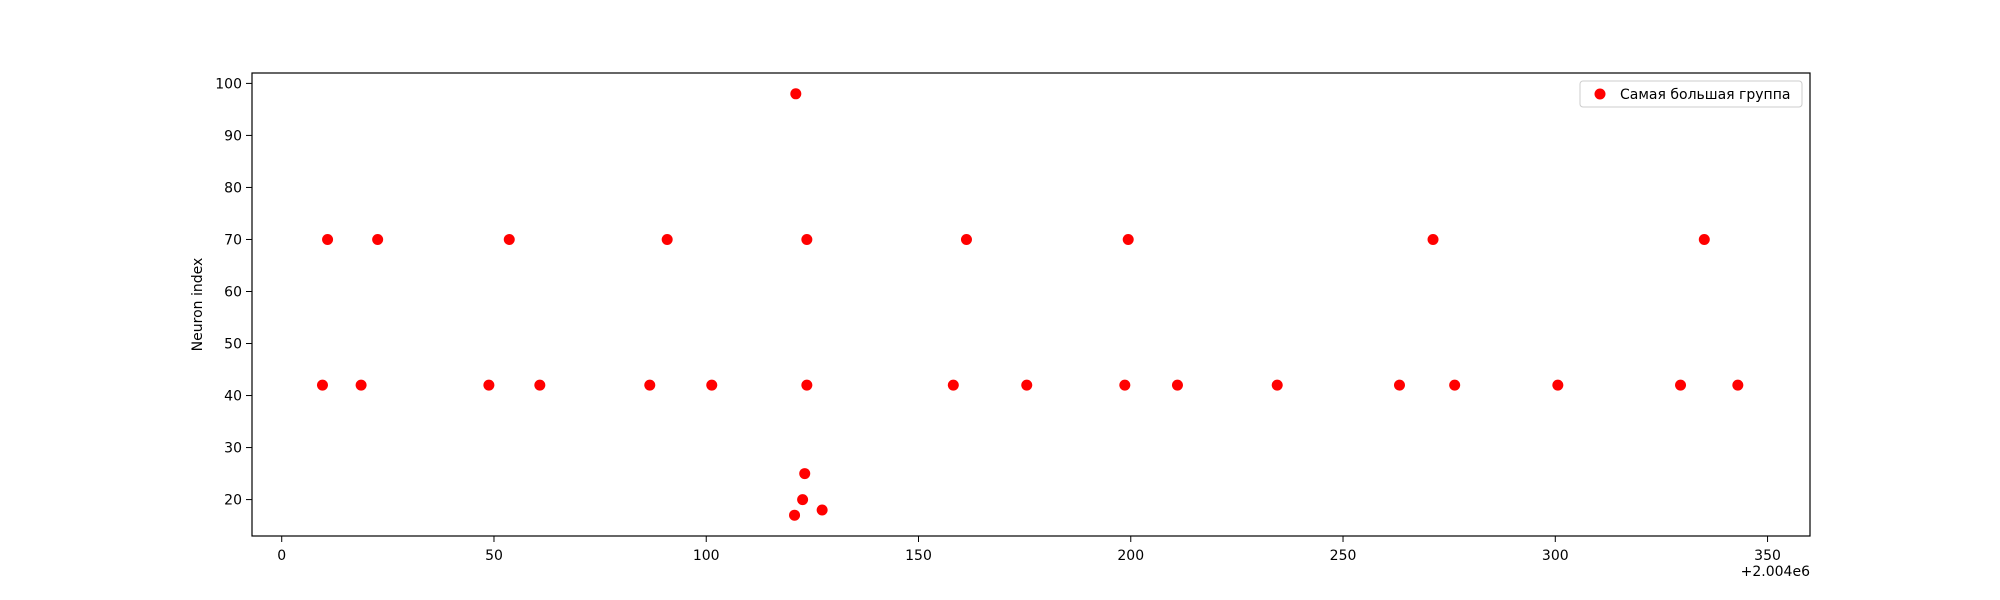 This screenshot has height=600, width=2000. What do you see at coordinates (918, 556) in the screenshot?
I see `x-tick-label: 150` at bounding box center [918, 556].